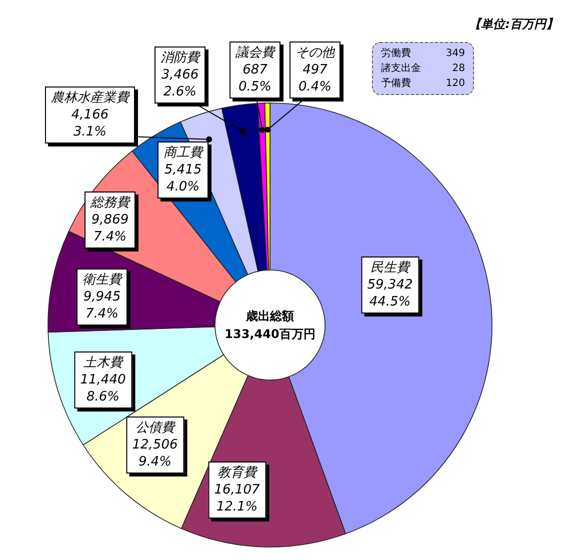 The image size is (570, 560). Describe the element at coordinates (423, 53) in the screenshot. I see `text: 労働費 349` at that location.